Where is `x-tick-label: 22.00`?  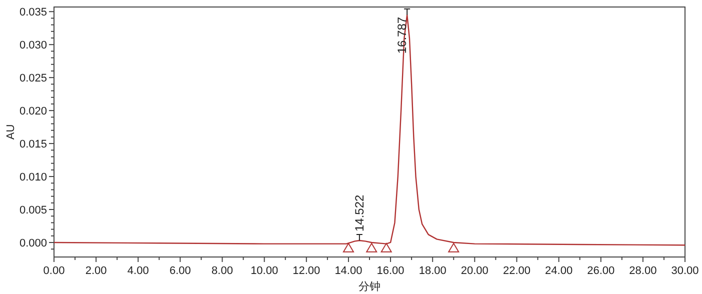 x-tick-label: 22.00 is located at coordinates (516, 271).